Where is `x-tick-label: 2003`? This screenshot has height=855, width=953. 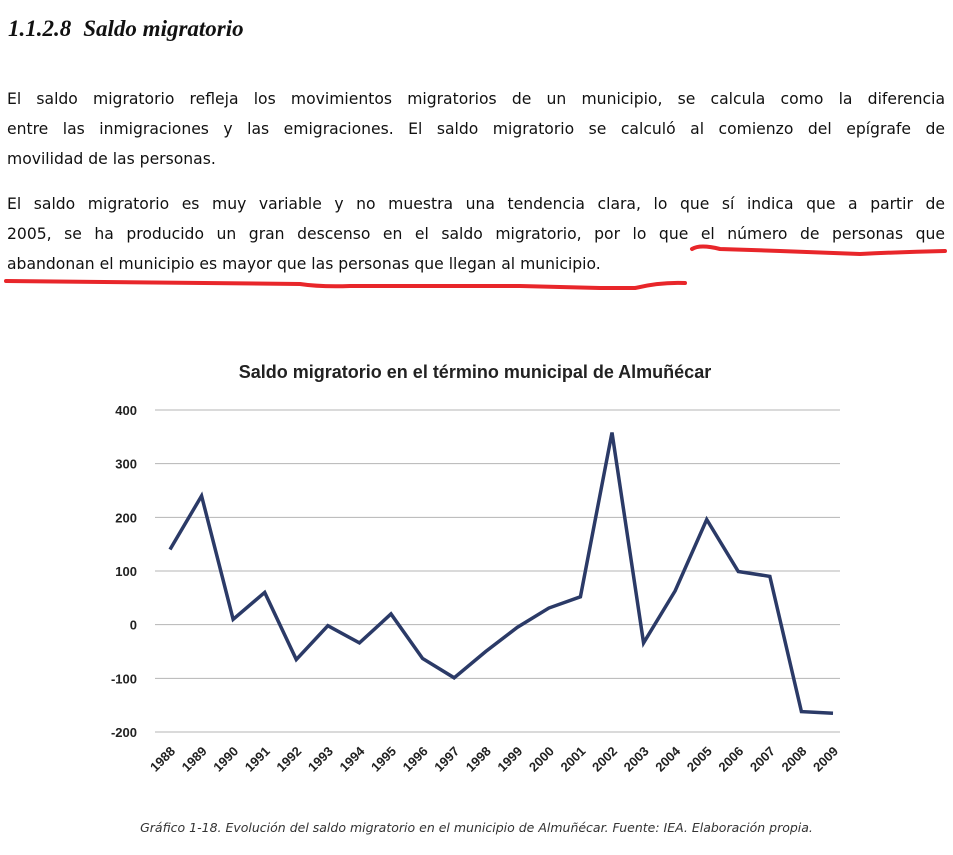
x-tick-label: 2003 is located at coordinates (636, 759).